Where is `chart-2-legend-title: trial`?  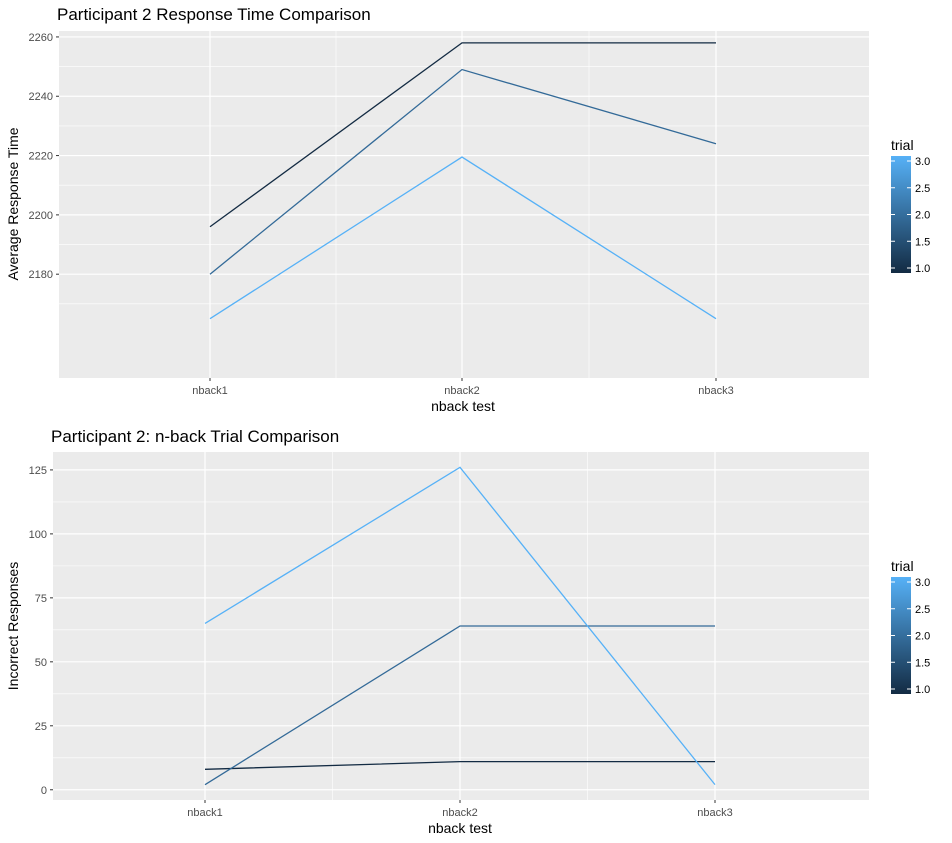 chart-2-legend-title: trial is located at coordinates (902, 566).